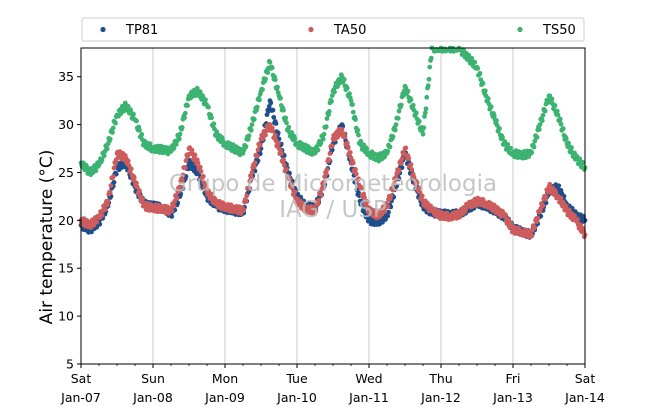  I want to click on y-tick-label: 25, so click(66, 172).